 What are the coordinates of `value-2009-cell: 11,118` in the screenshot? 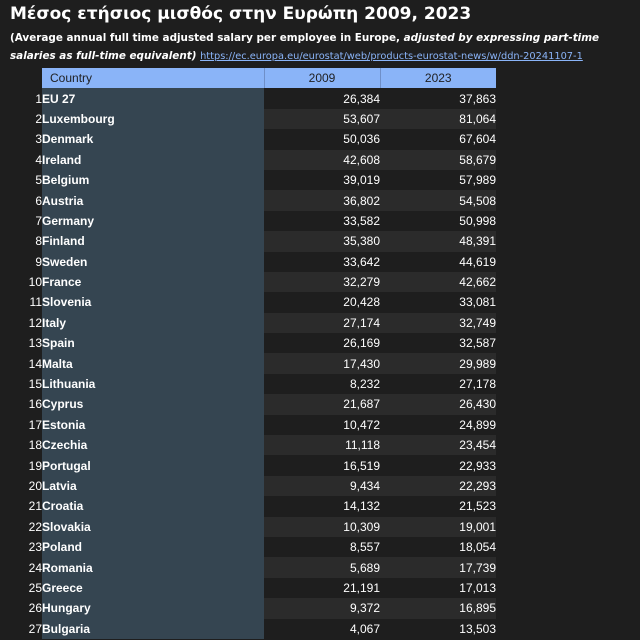 It's located at (322, 445).